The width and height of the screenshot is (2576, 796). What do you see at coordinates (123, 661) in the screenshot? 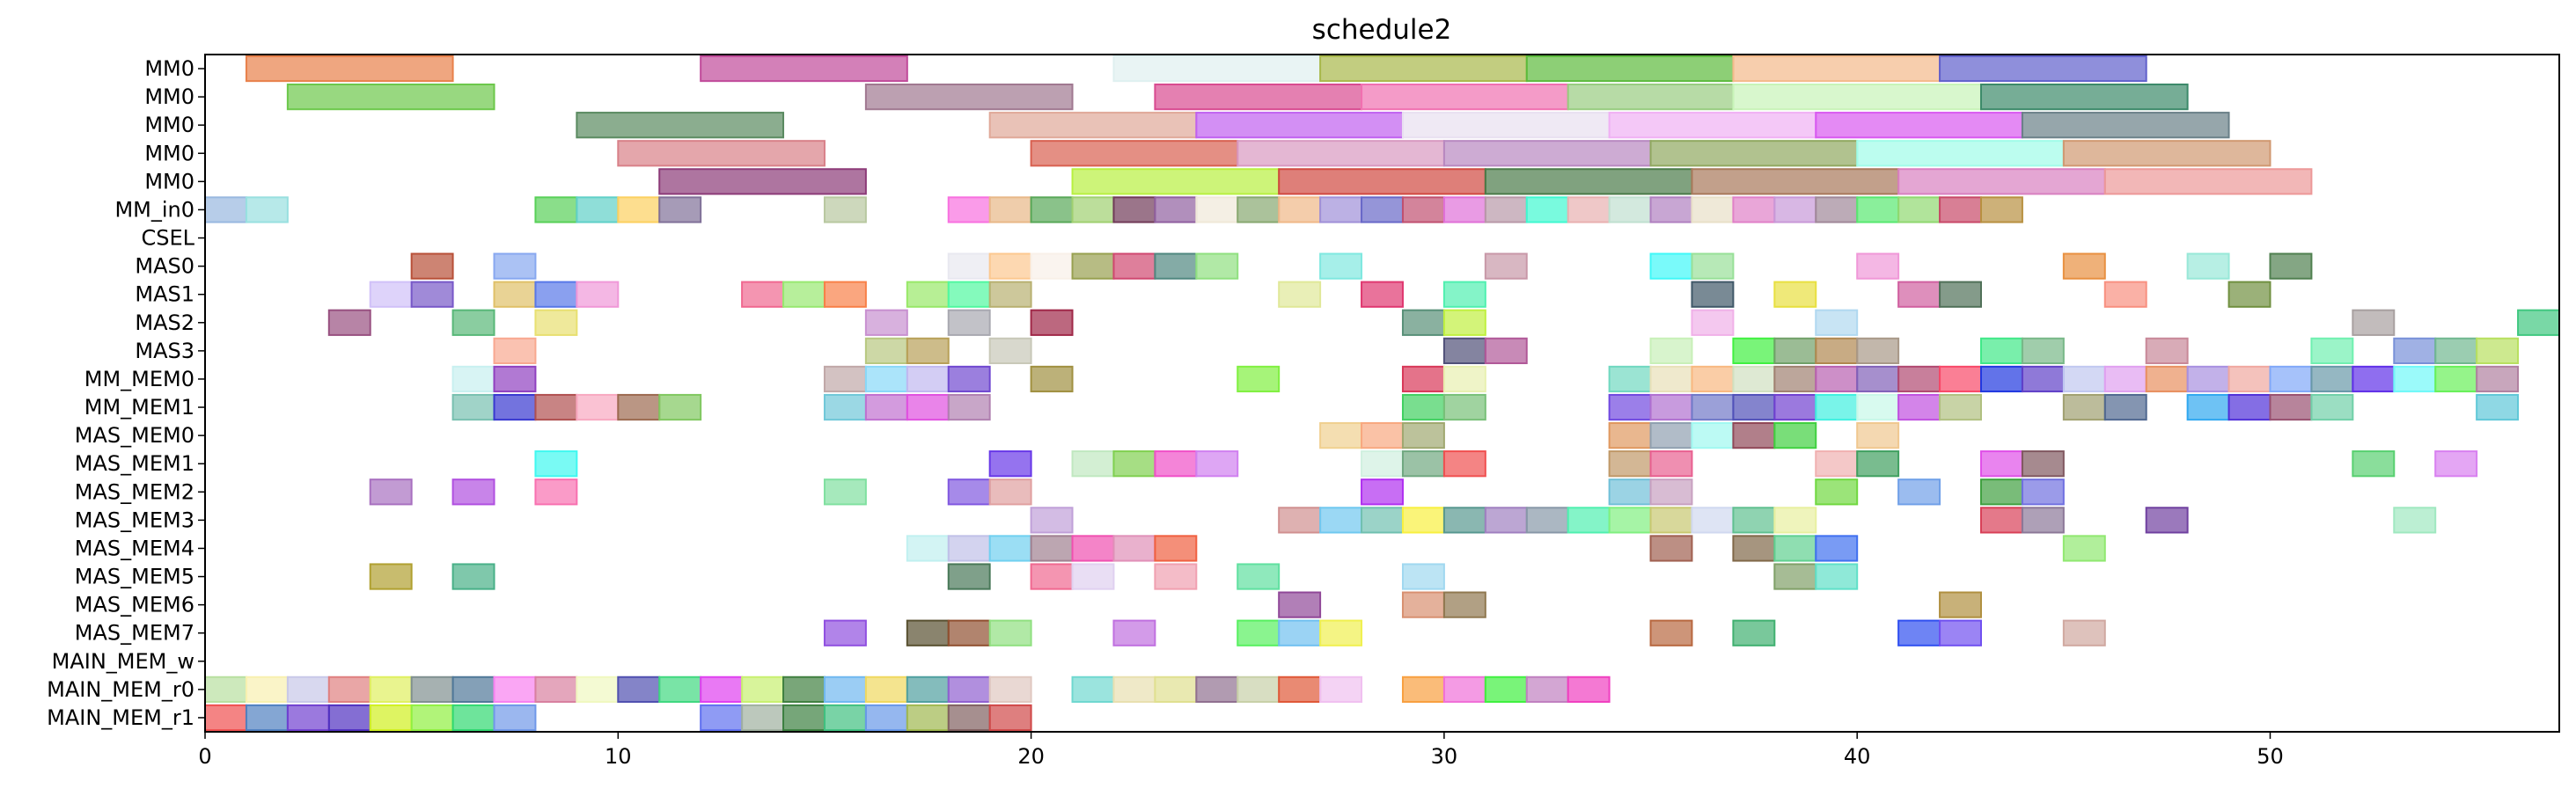
I see `y-tick-label: MAIN_MEM_w` at bounding box center [123, 661].